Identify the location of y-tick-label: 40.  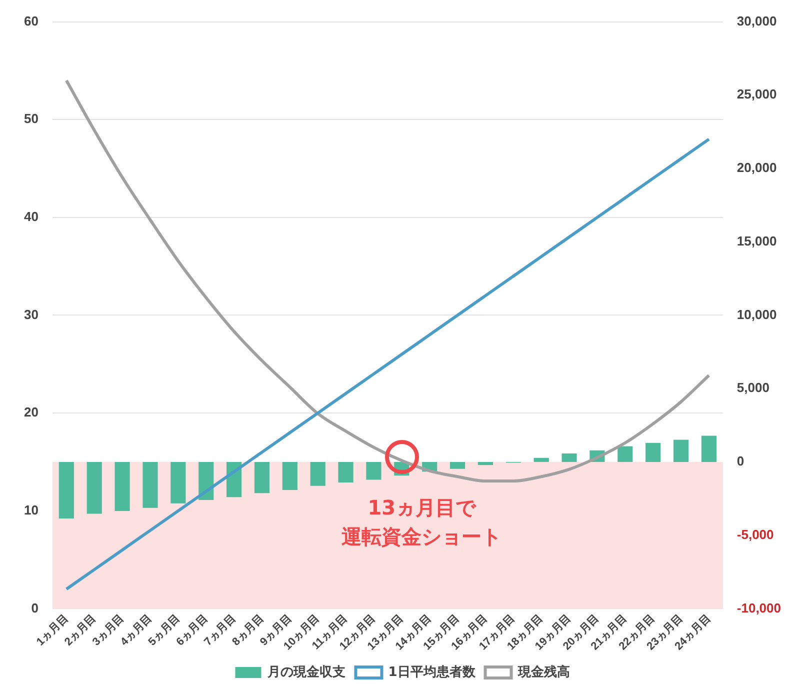
(31, 216).